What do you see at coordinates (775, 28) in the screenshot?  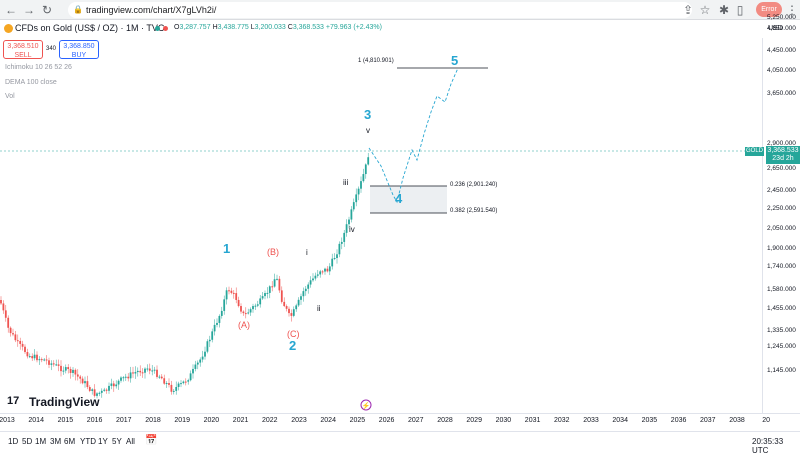 I see `currency-label: USD` at bounding box center [775, 28].